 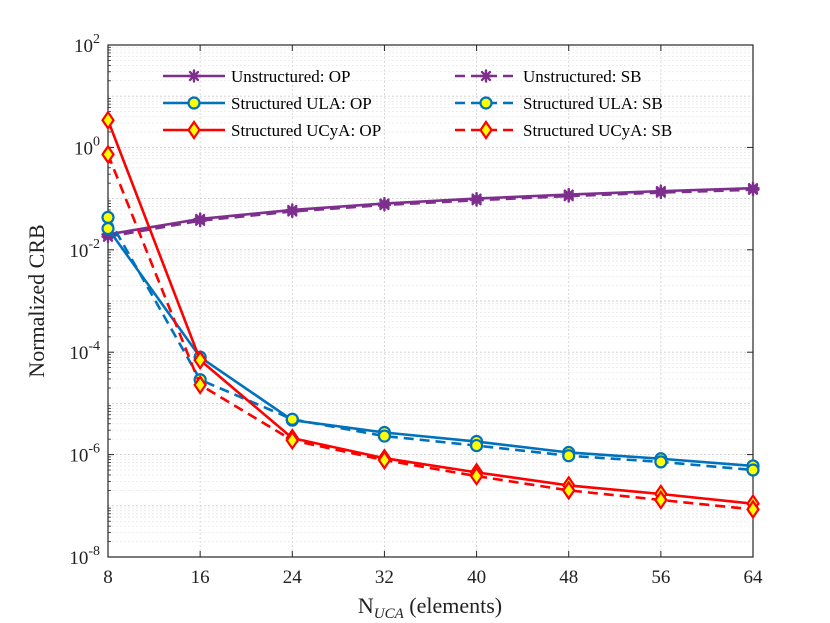 What do you see at coordinates (200, 577) in the screenshot?
I see `x-tick-label: 16` at bounding box center [200, 577].